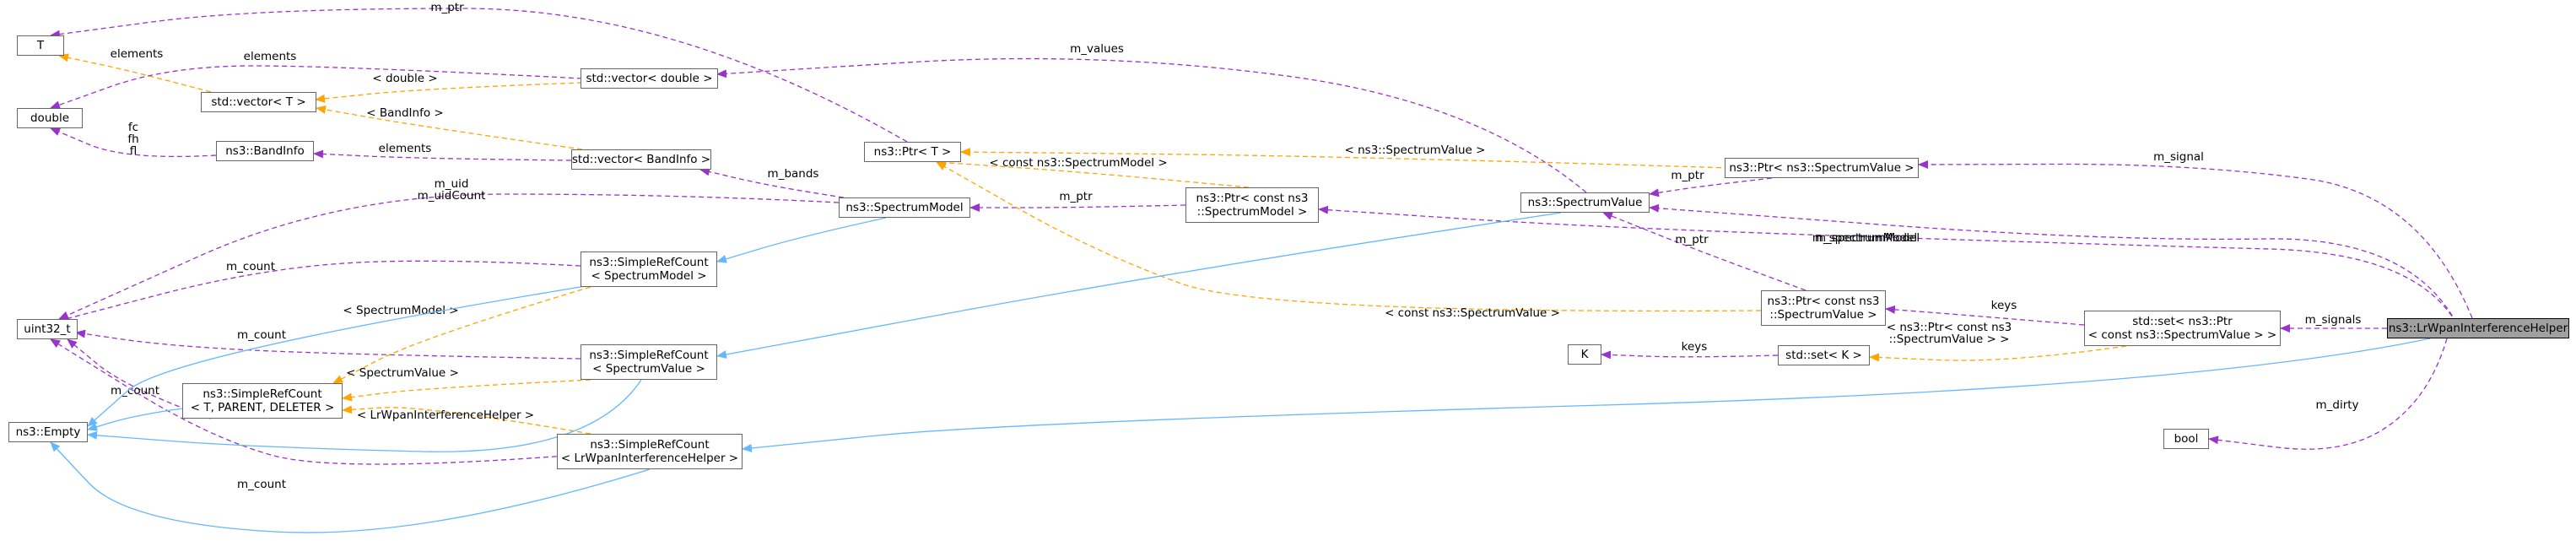 The height and width of the screenshot is (541, 2576). I want to click on node-label-line: ns3::LrWpanInterferenceHelper, so click(2478, 328).